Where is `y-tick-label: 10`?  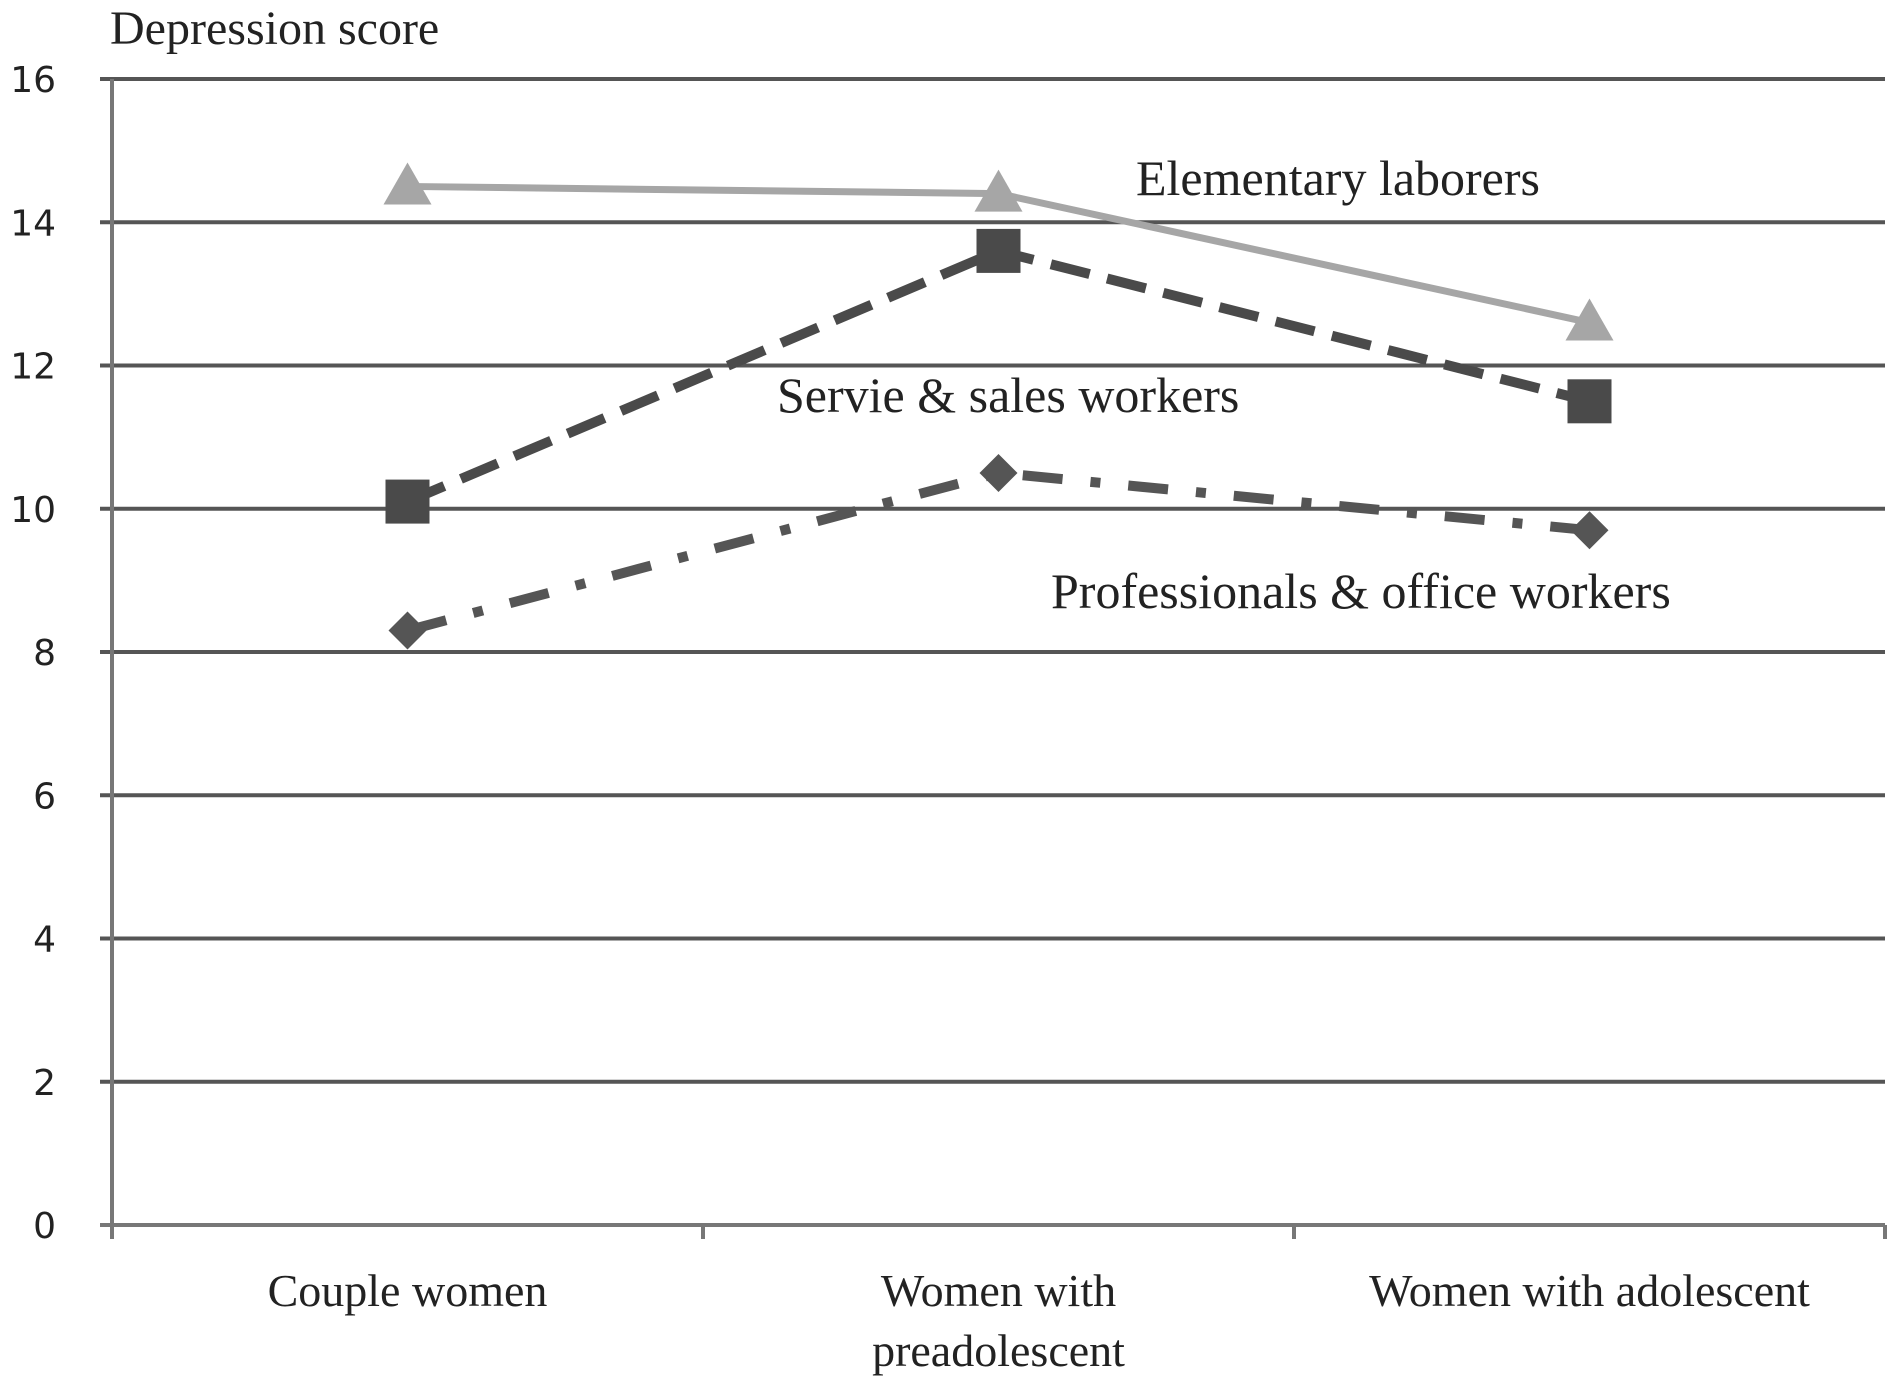
y-tick-label: 10 is located at coordinates (33, 510).